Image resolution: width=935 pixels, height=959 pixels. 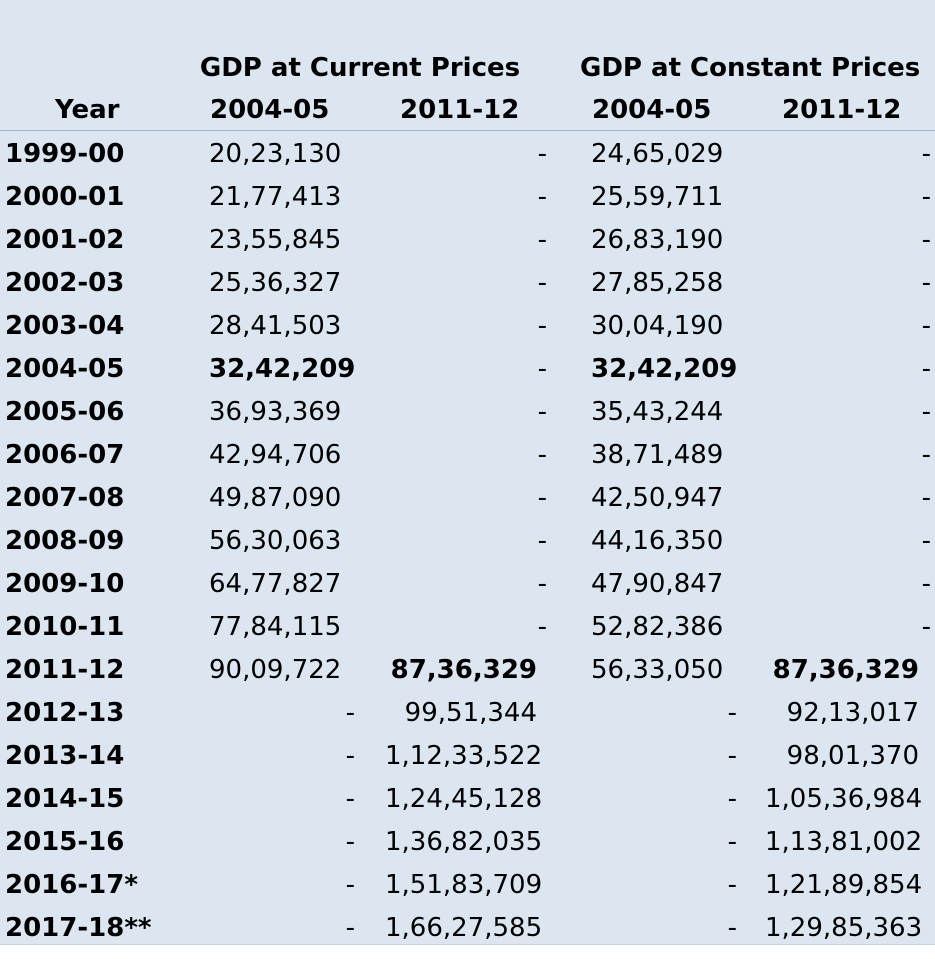 What do you see at coordinates (464, 842) in the screenshot?
I see `value-cell-c2: 1,36,82,035` at bounding box center [464, 842].